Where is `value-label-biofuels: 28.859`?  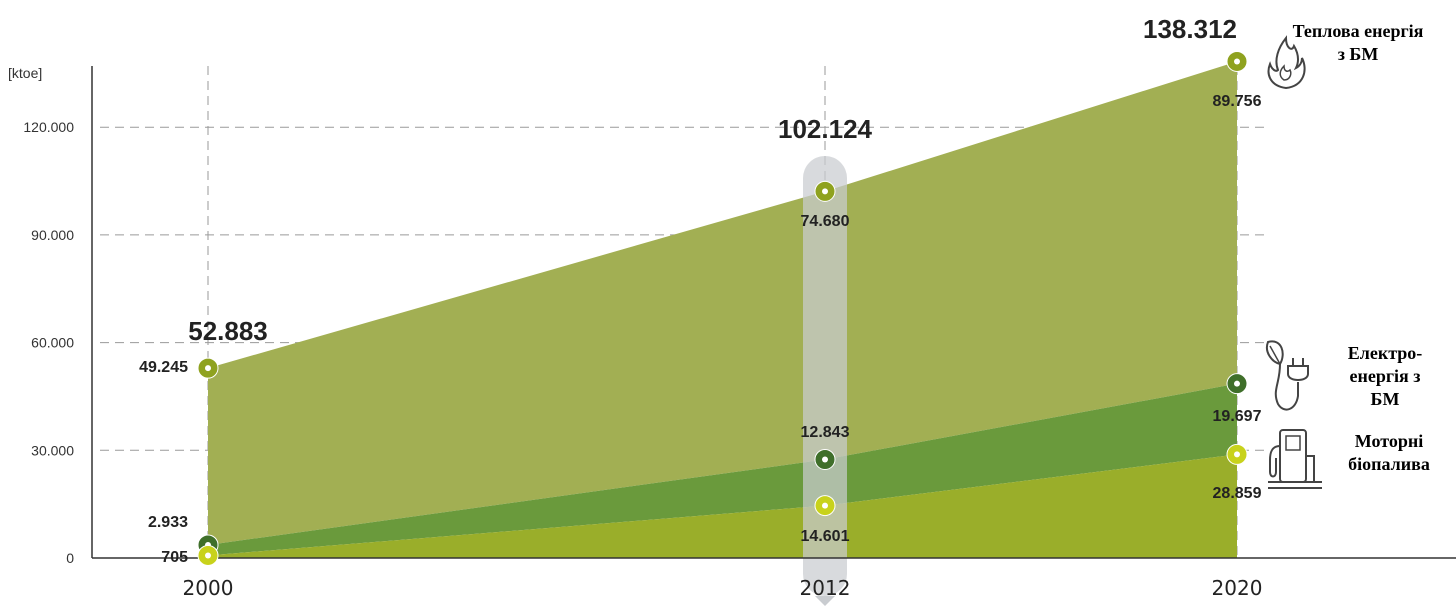
value-label-biofuels: 28.859 is located at coordinates (1237, 493).